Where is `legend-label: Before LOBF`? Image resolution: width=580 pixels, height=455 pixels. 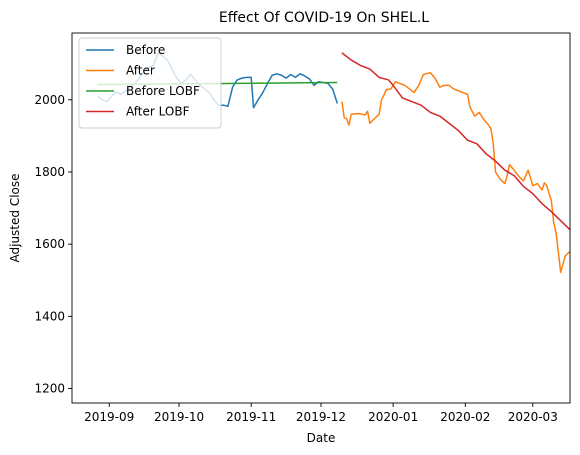
legend-label: Before LOBF is located at coordinates (163, 91).